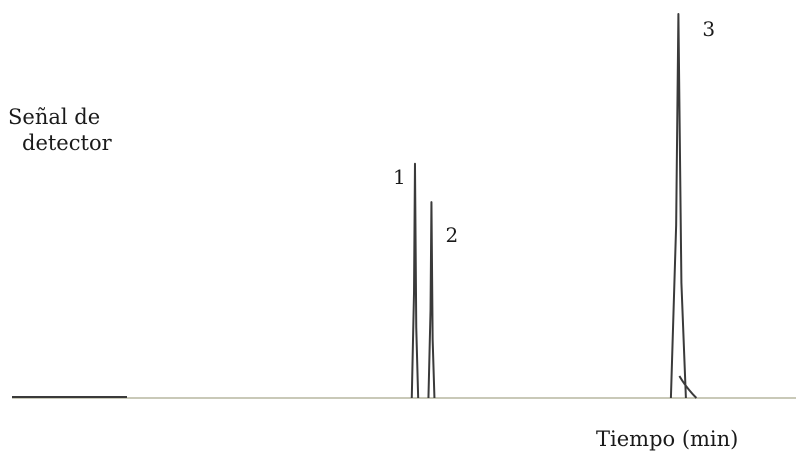 This screenshot has height=460, width=800. I want to click on y-axis-label: Señal de detector, so click(60, 130).